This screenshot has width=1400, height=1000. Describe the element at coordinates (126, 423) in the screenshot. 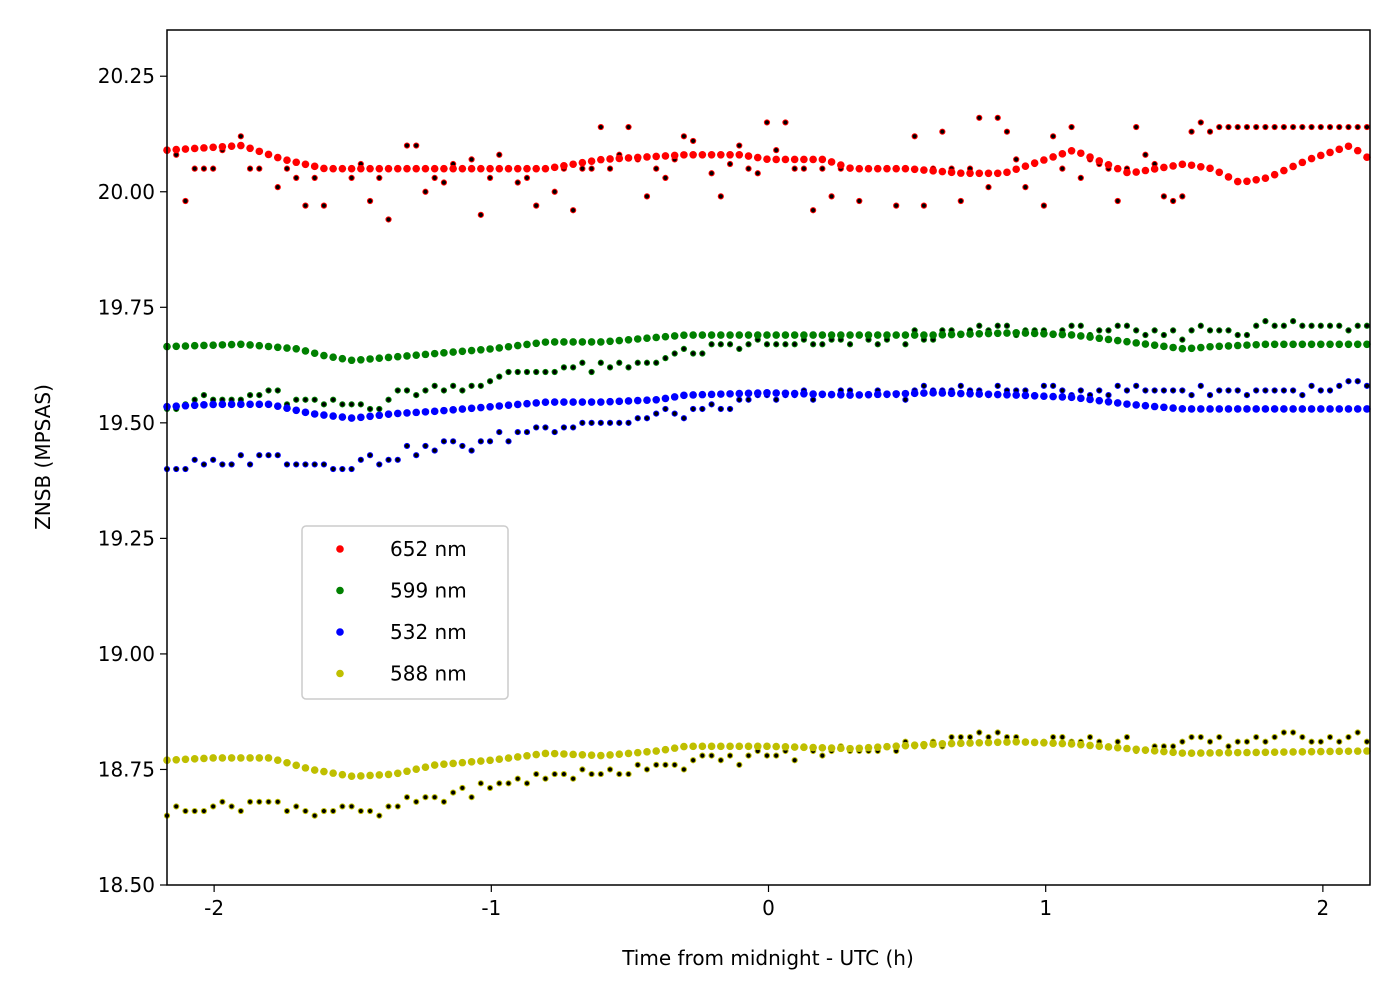

I see `y-tick-label: 19.50` at that location.